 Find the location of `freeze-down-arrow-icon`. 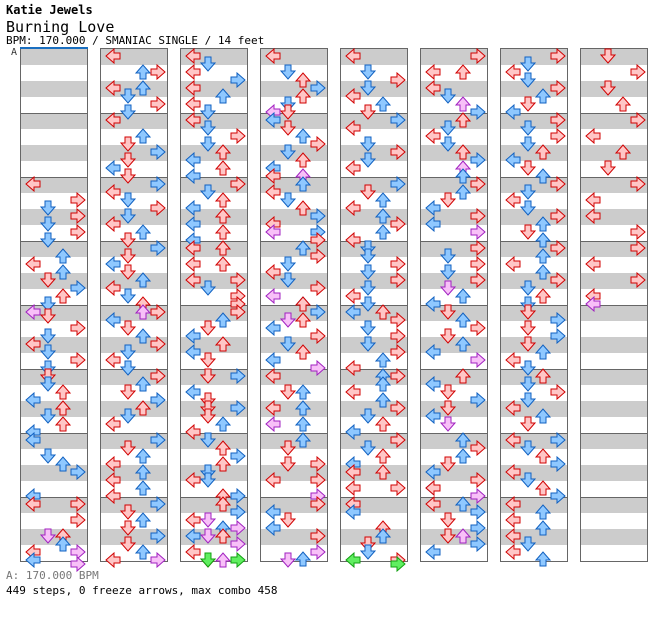

freeze-down-arrow-icon is located at coordinates (208, 560).